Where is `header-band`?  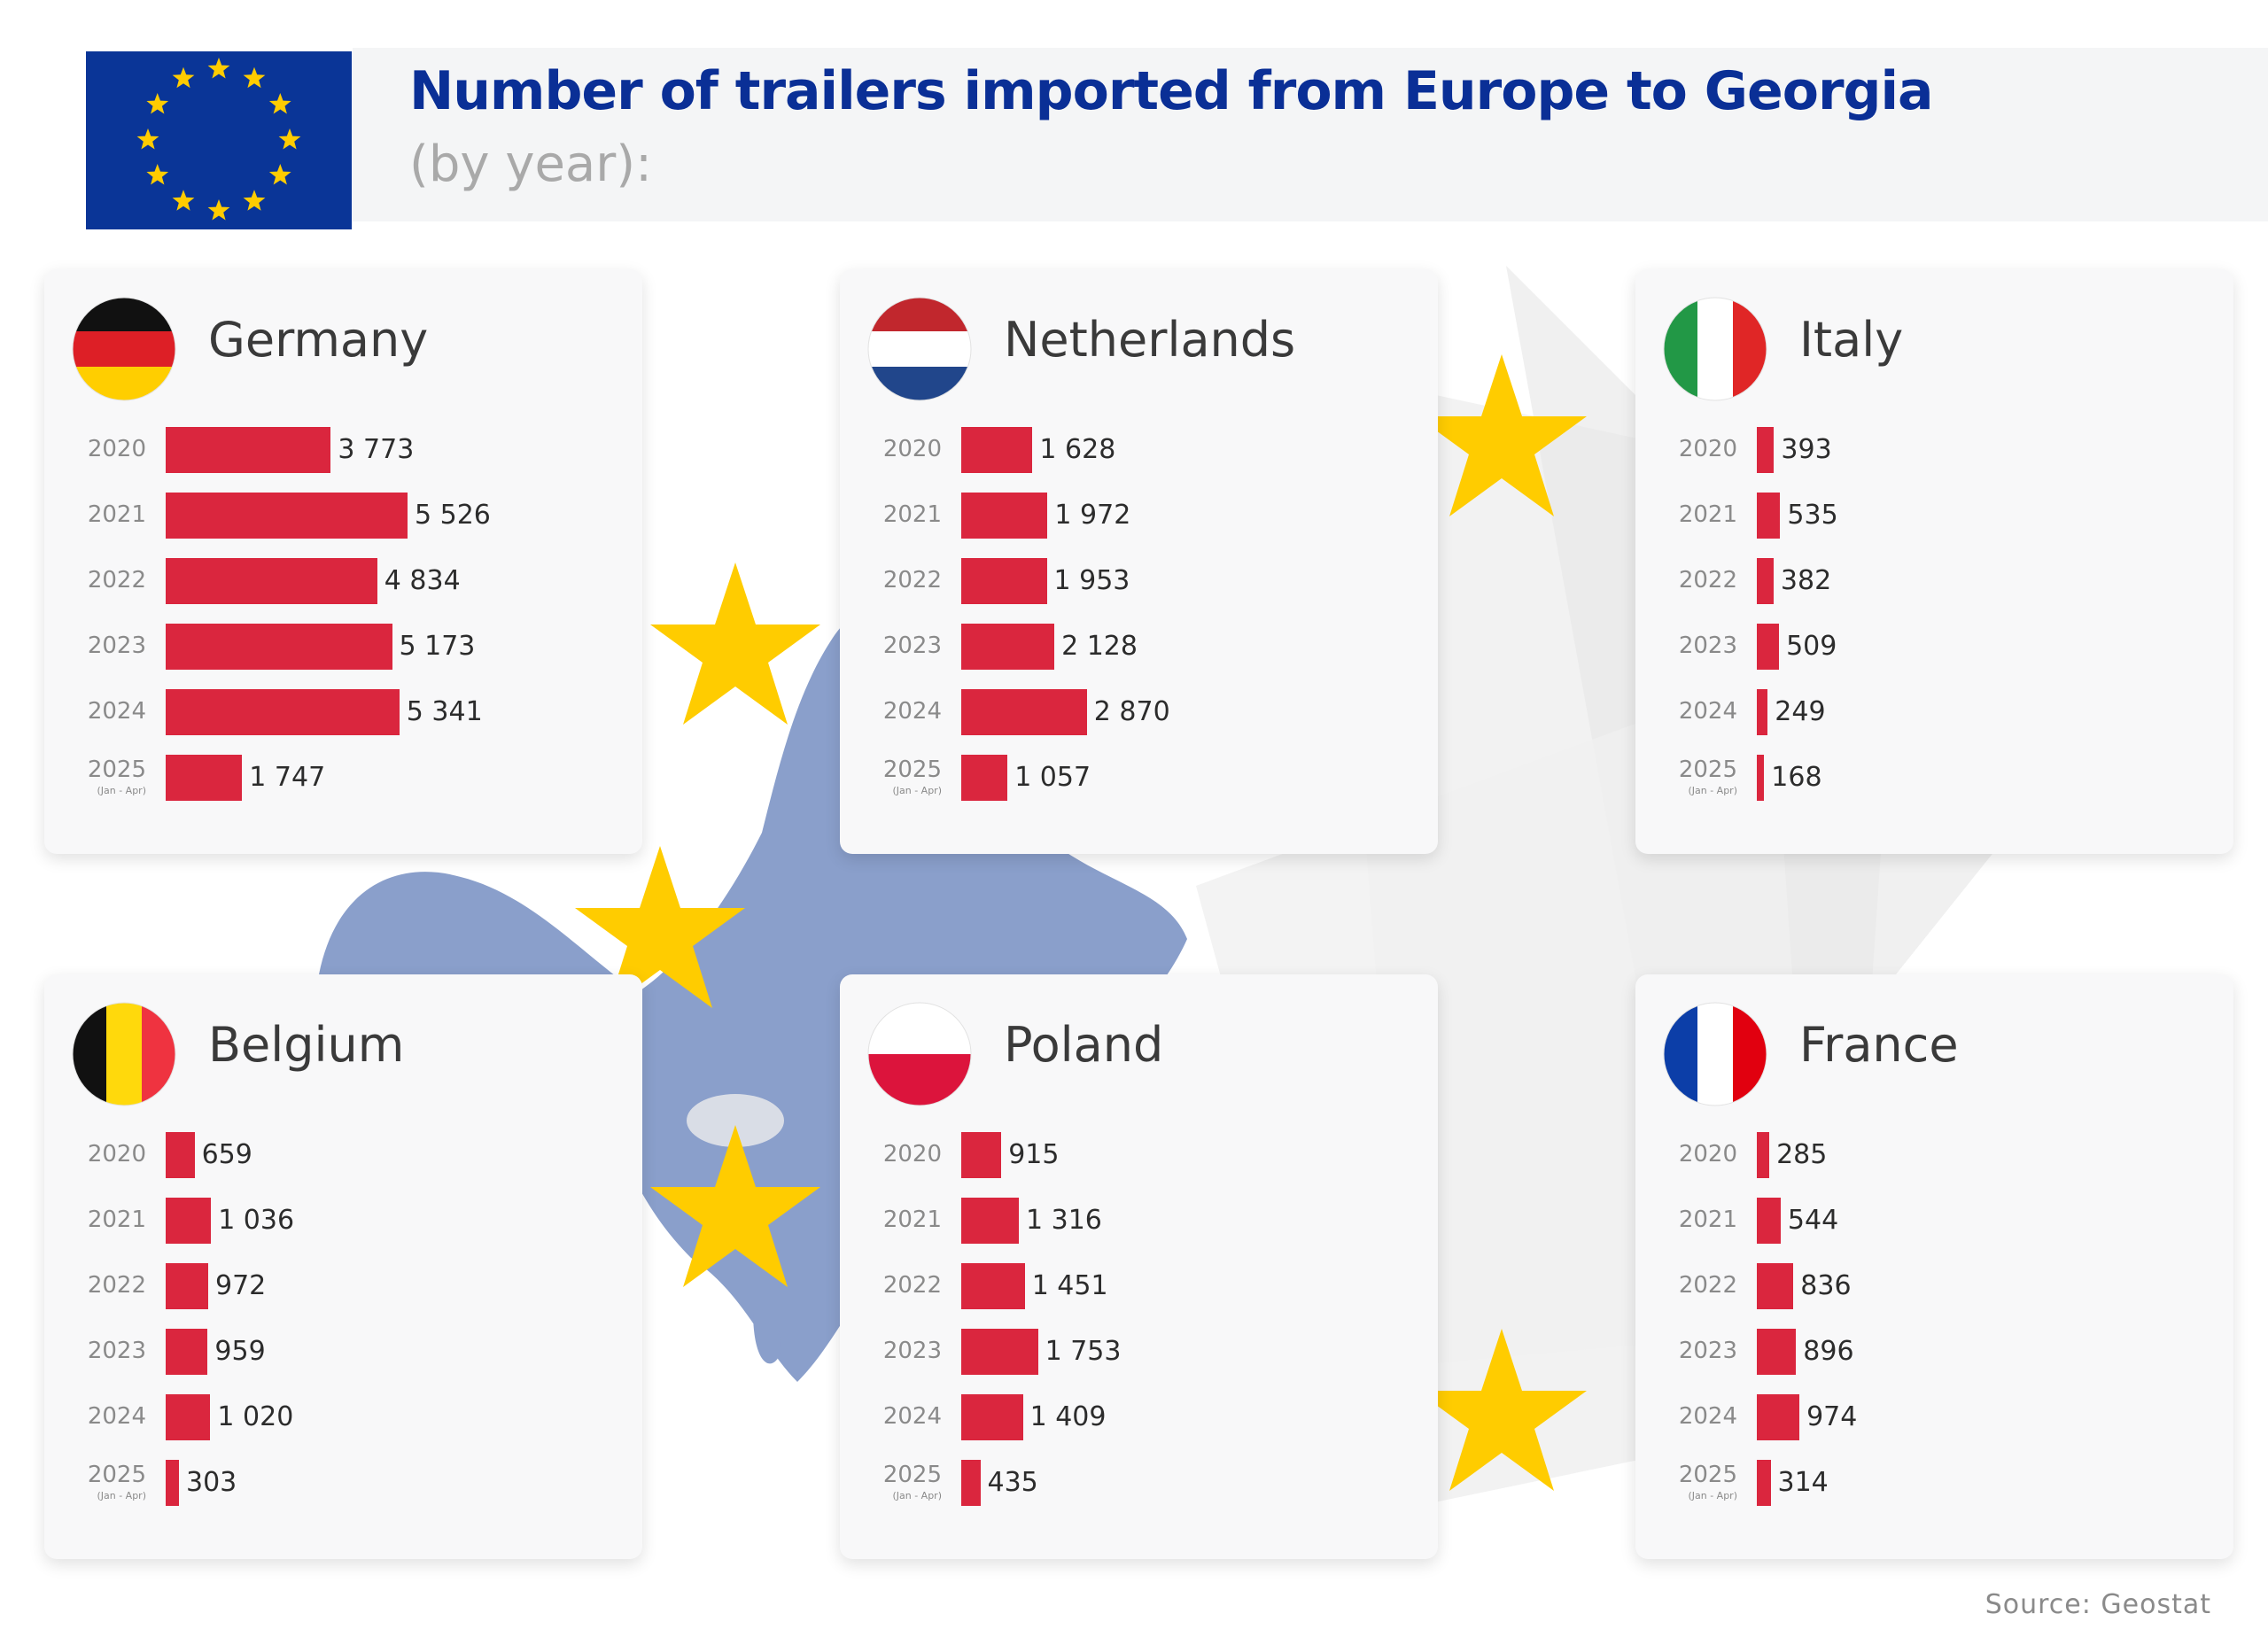 header-band is located at coordinates (1310, 134).